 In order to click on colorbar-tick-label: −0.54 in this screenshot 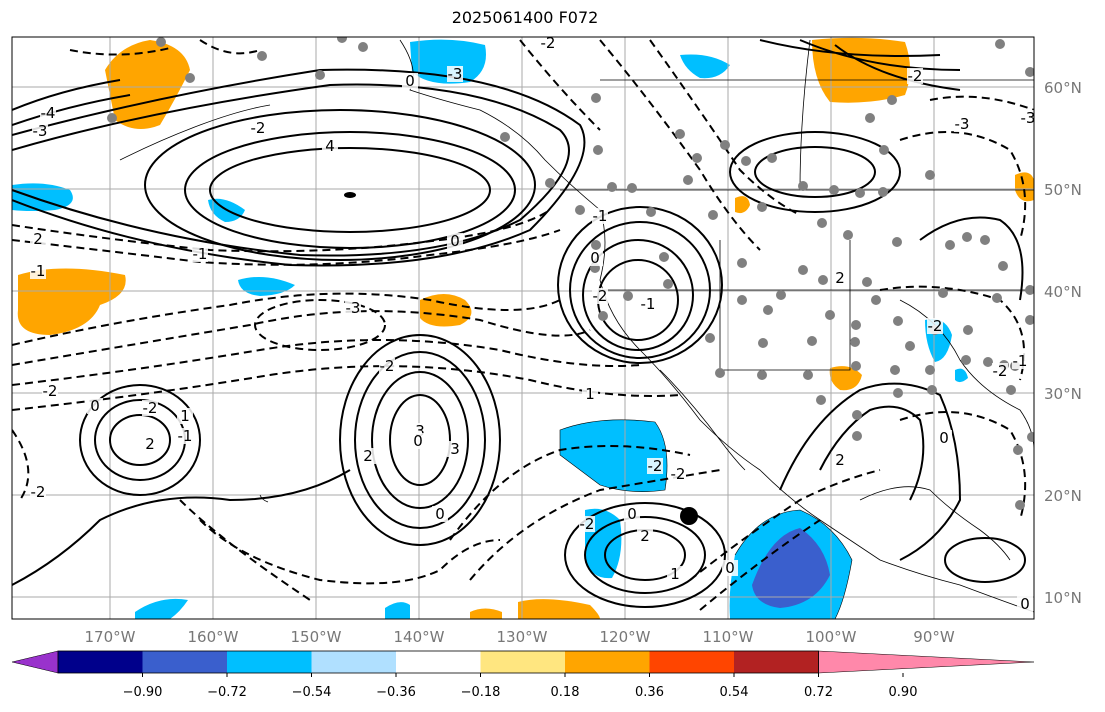, I will do `click(312, 692)`.